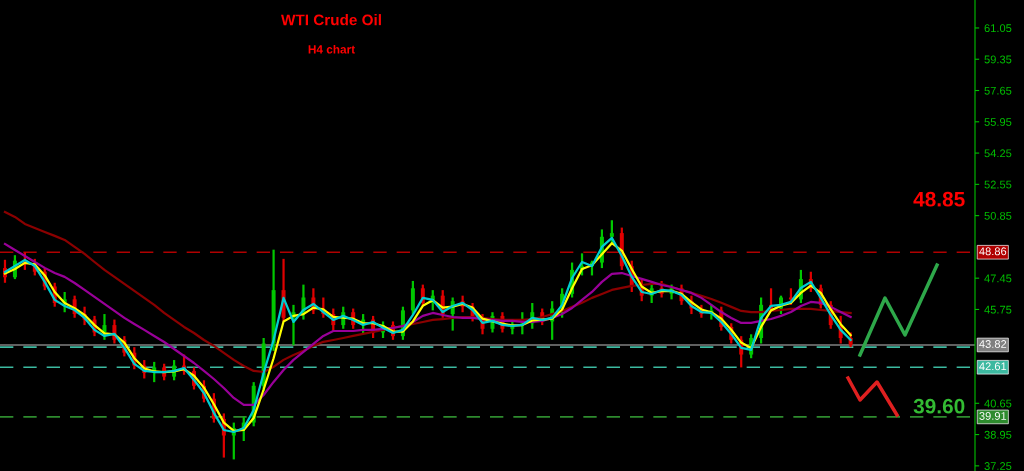 The width and height of the screenshot is (1024, 471). Describe the element at coordinates (939, 199) in the screenshot. I see `text: 48.85` at that location.